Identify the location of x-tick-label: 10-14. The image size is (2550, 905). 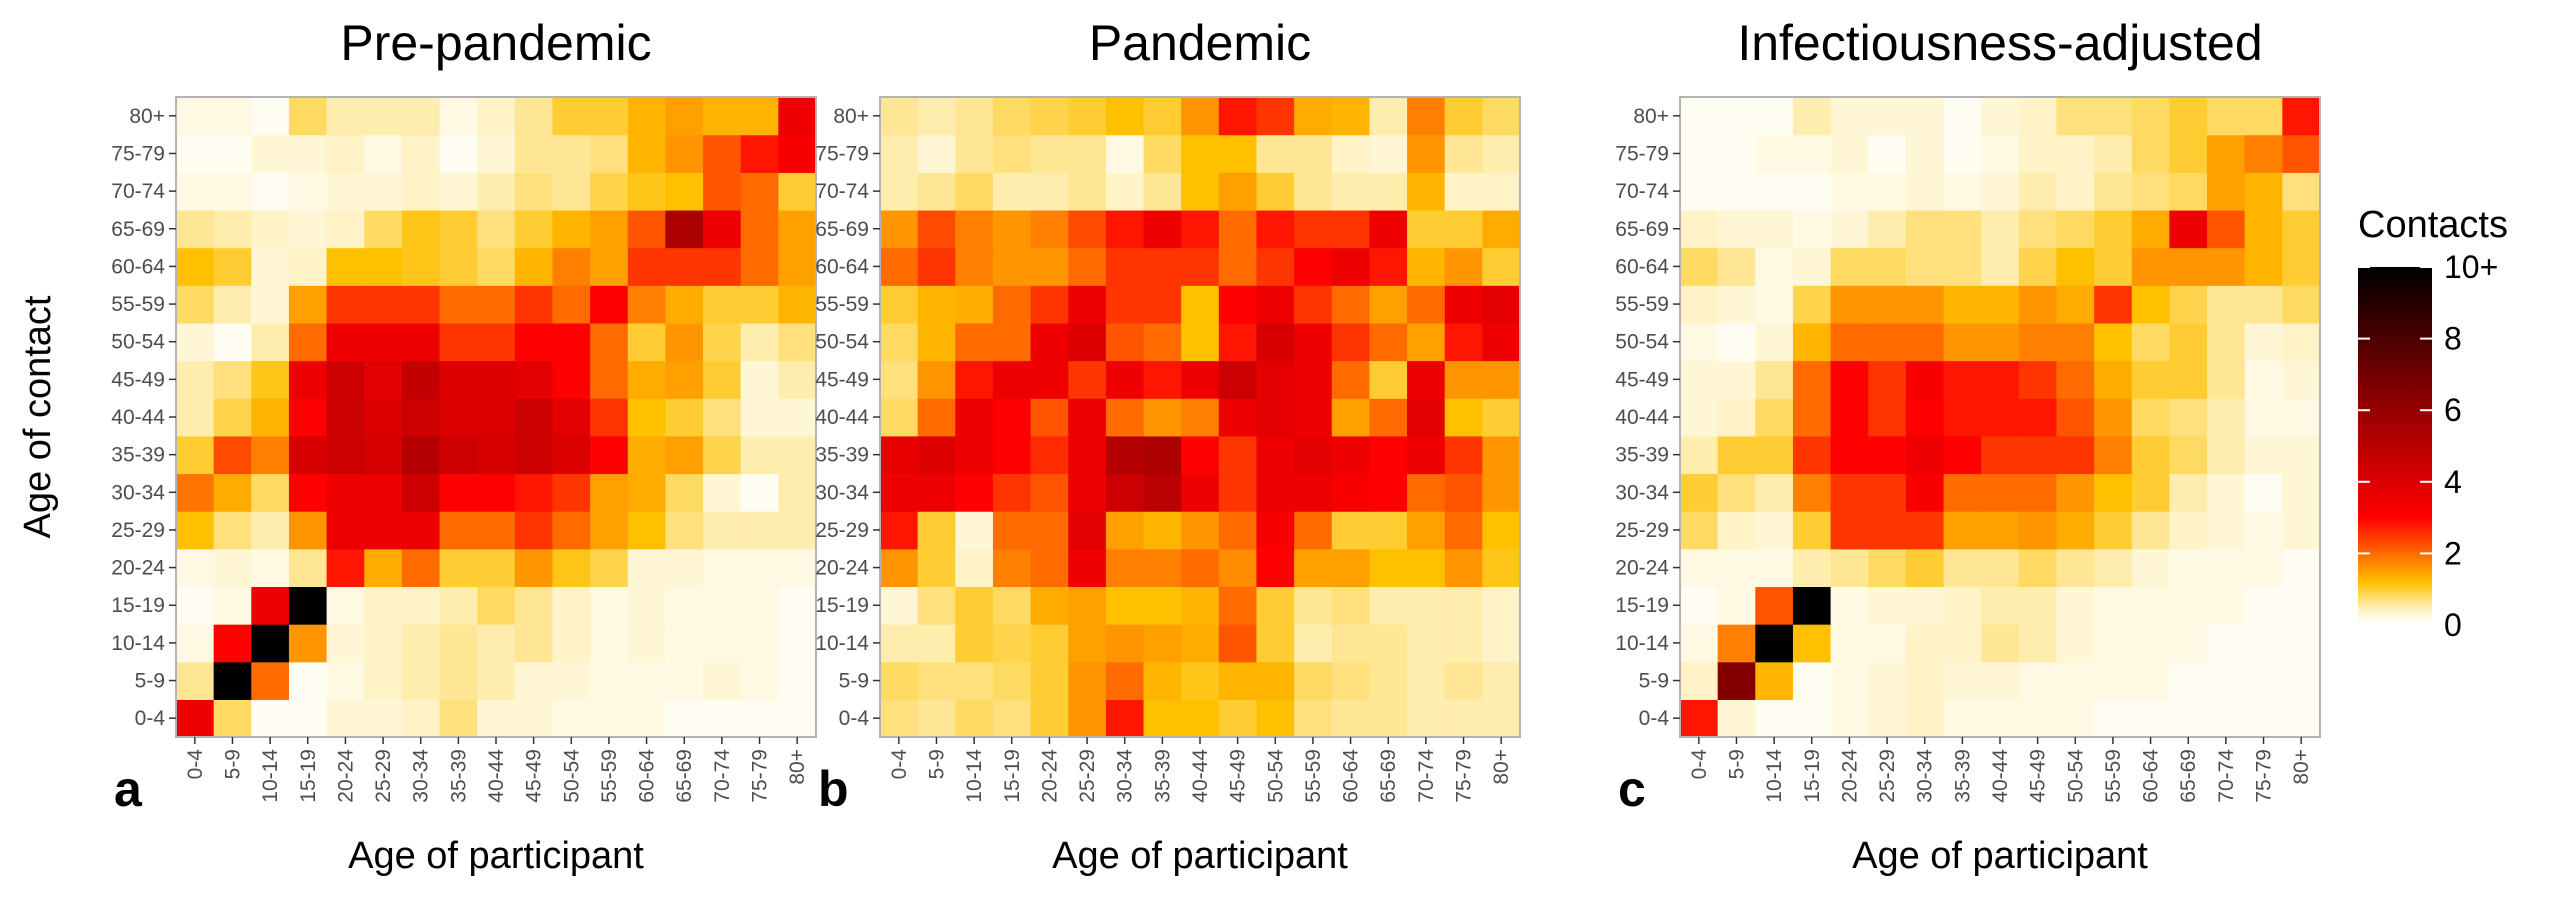
(270, 776).